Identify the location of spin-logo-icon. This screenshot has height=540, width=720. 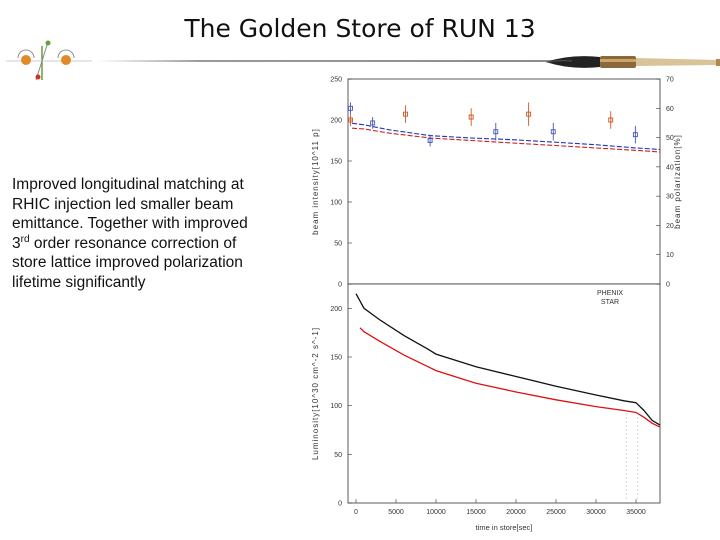
(49, 60).